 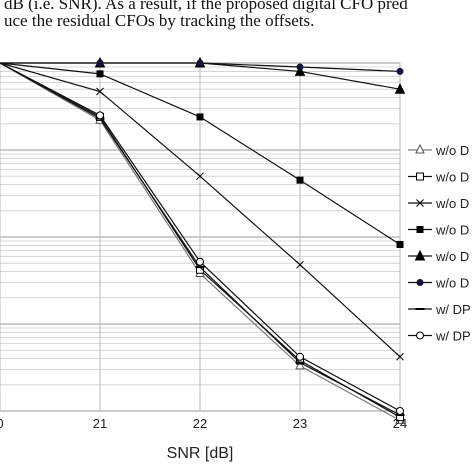 What do you see at coordinates (200, 453) in the screenshot?
I see `x-axis-label: SNR [dB]` at bounding box center [200, 453].